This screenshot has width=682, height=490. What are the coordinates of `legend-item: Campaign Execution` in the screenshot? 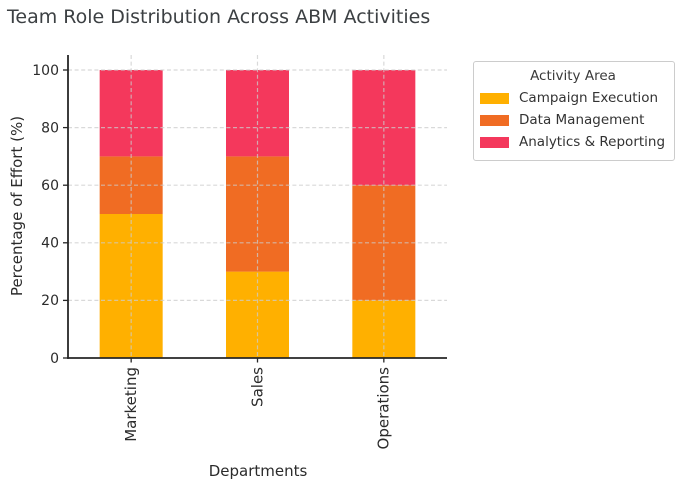 It's located at (573, 98).